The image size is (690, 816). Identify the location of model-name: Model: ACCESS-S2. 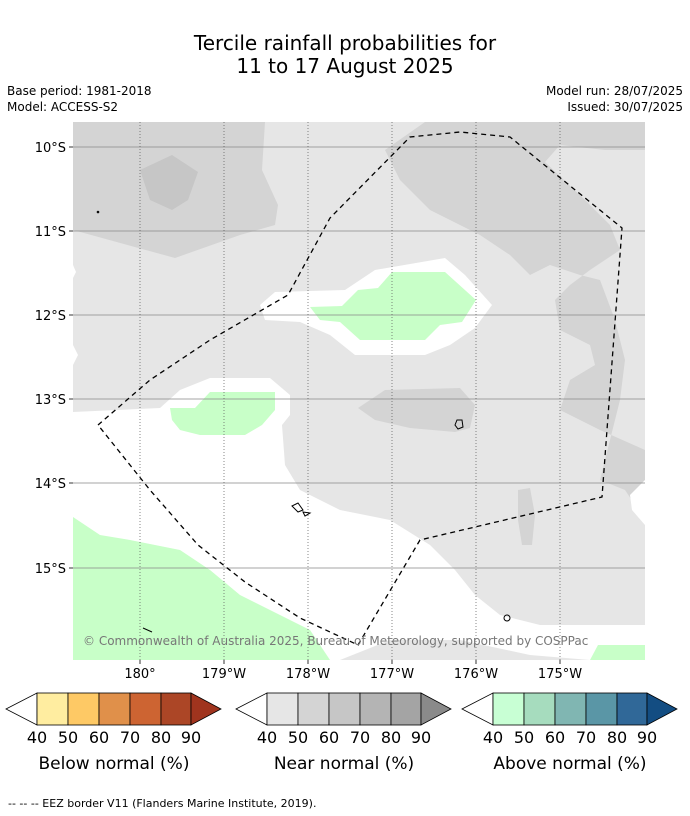
(63, 107).